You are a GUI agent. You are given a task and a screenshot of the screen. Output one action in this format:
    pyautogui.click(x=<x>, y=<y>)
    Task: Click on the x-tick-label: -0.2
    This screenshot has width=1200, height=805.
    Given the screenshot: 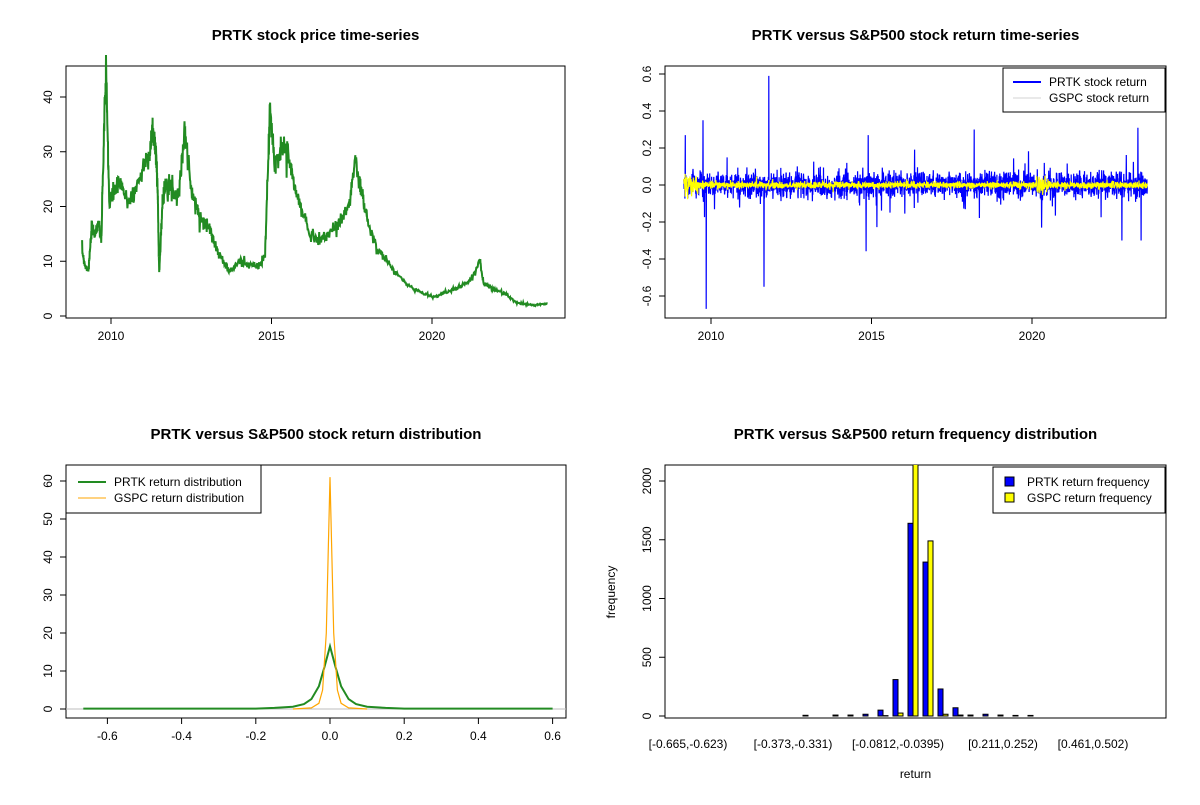 What is the action you would take?
    pyautogui.click(x=255, y=736)
    